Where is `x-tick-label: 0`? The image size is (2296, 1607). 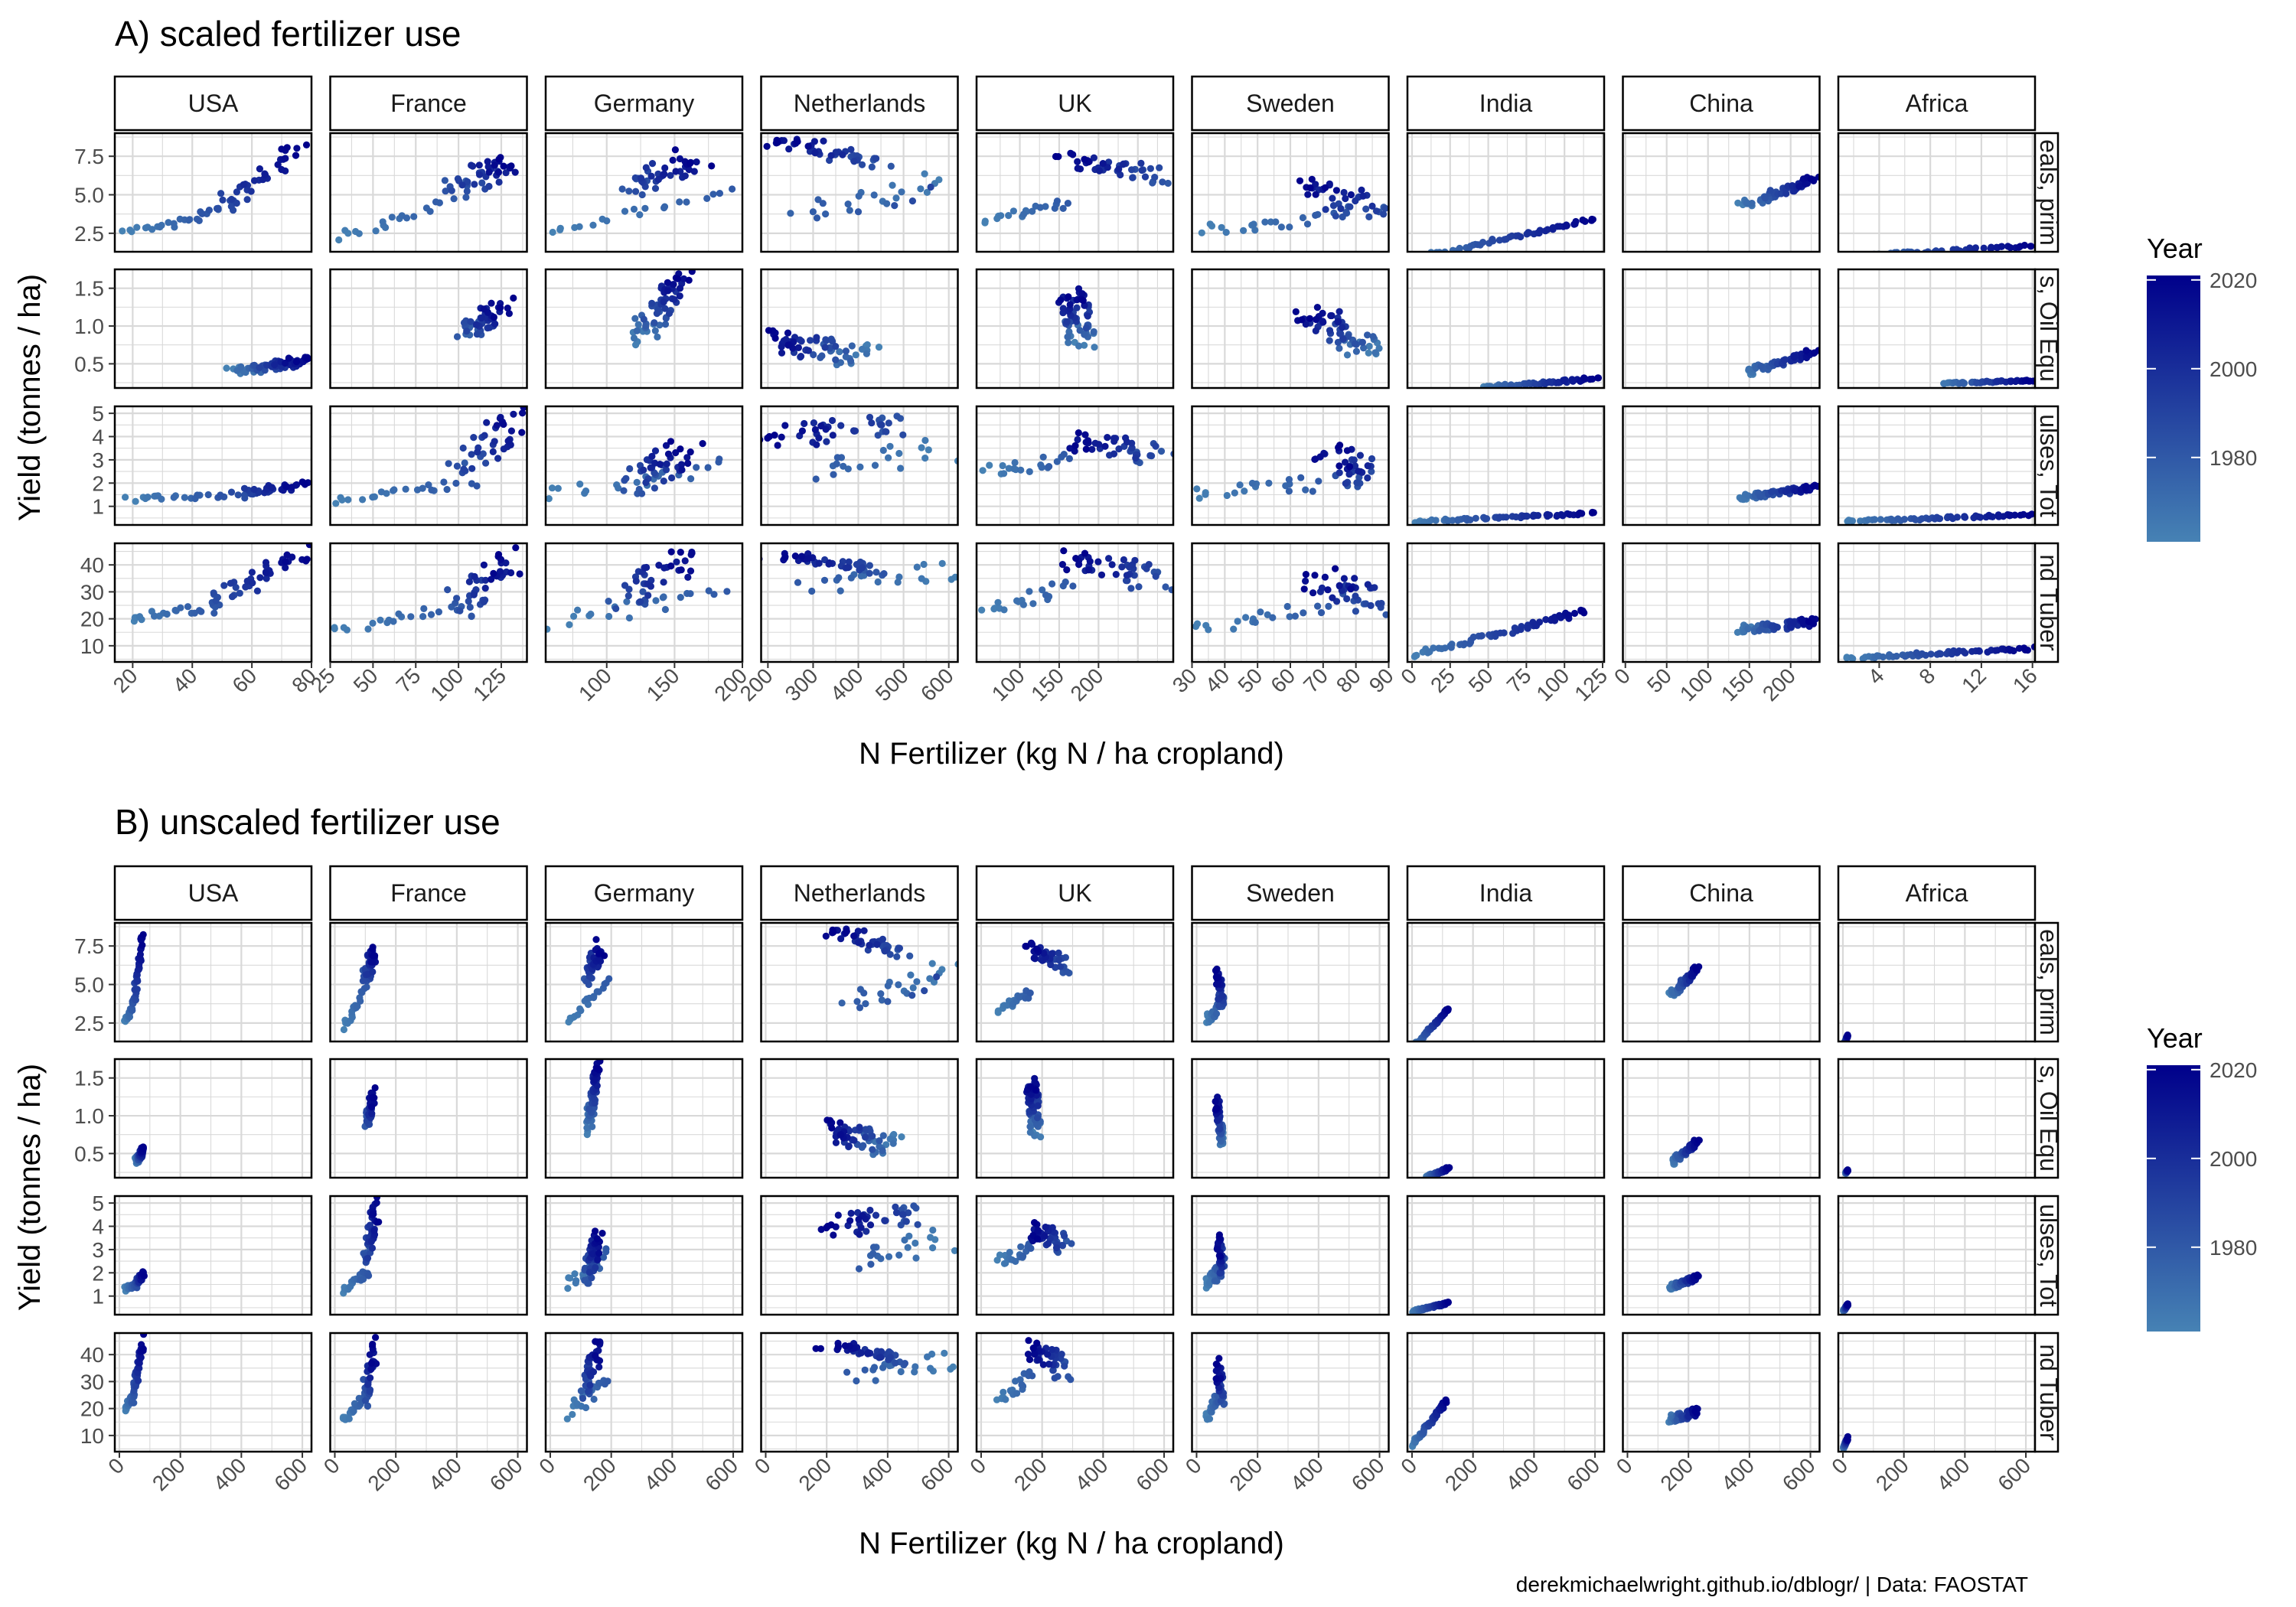
x-tick-label: 0 is located at coordinates (977, 1465).